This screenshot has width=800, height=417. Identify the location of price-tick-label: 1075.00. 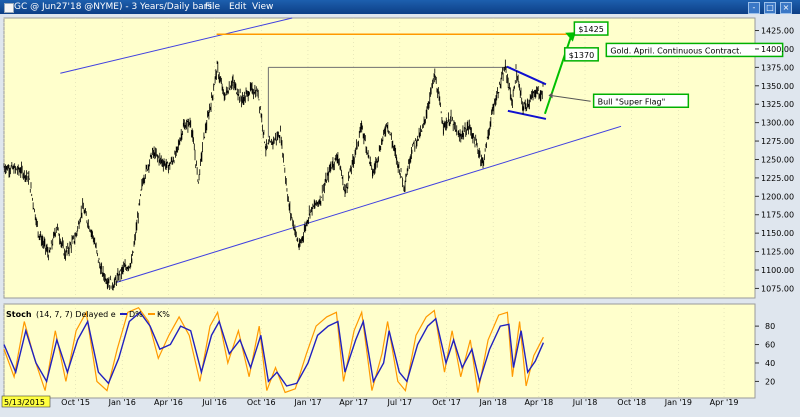
(777, 288).